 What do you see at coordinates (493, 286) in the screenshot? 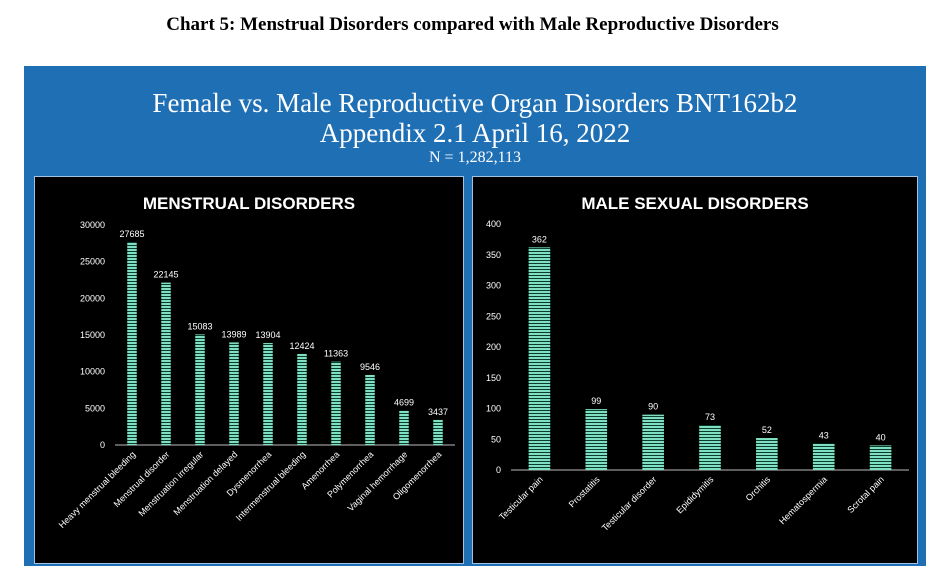
I see `y-tick-label: 300` at bounding box center [493, 286].